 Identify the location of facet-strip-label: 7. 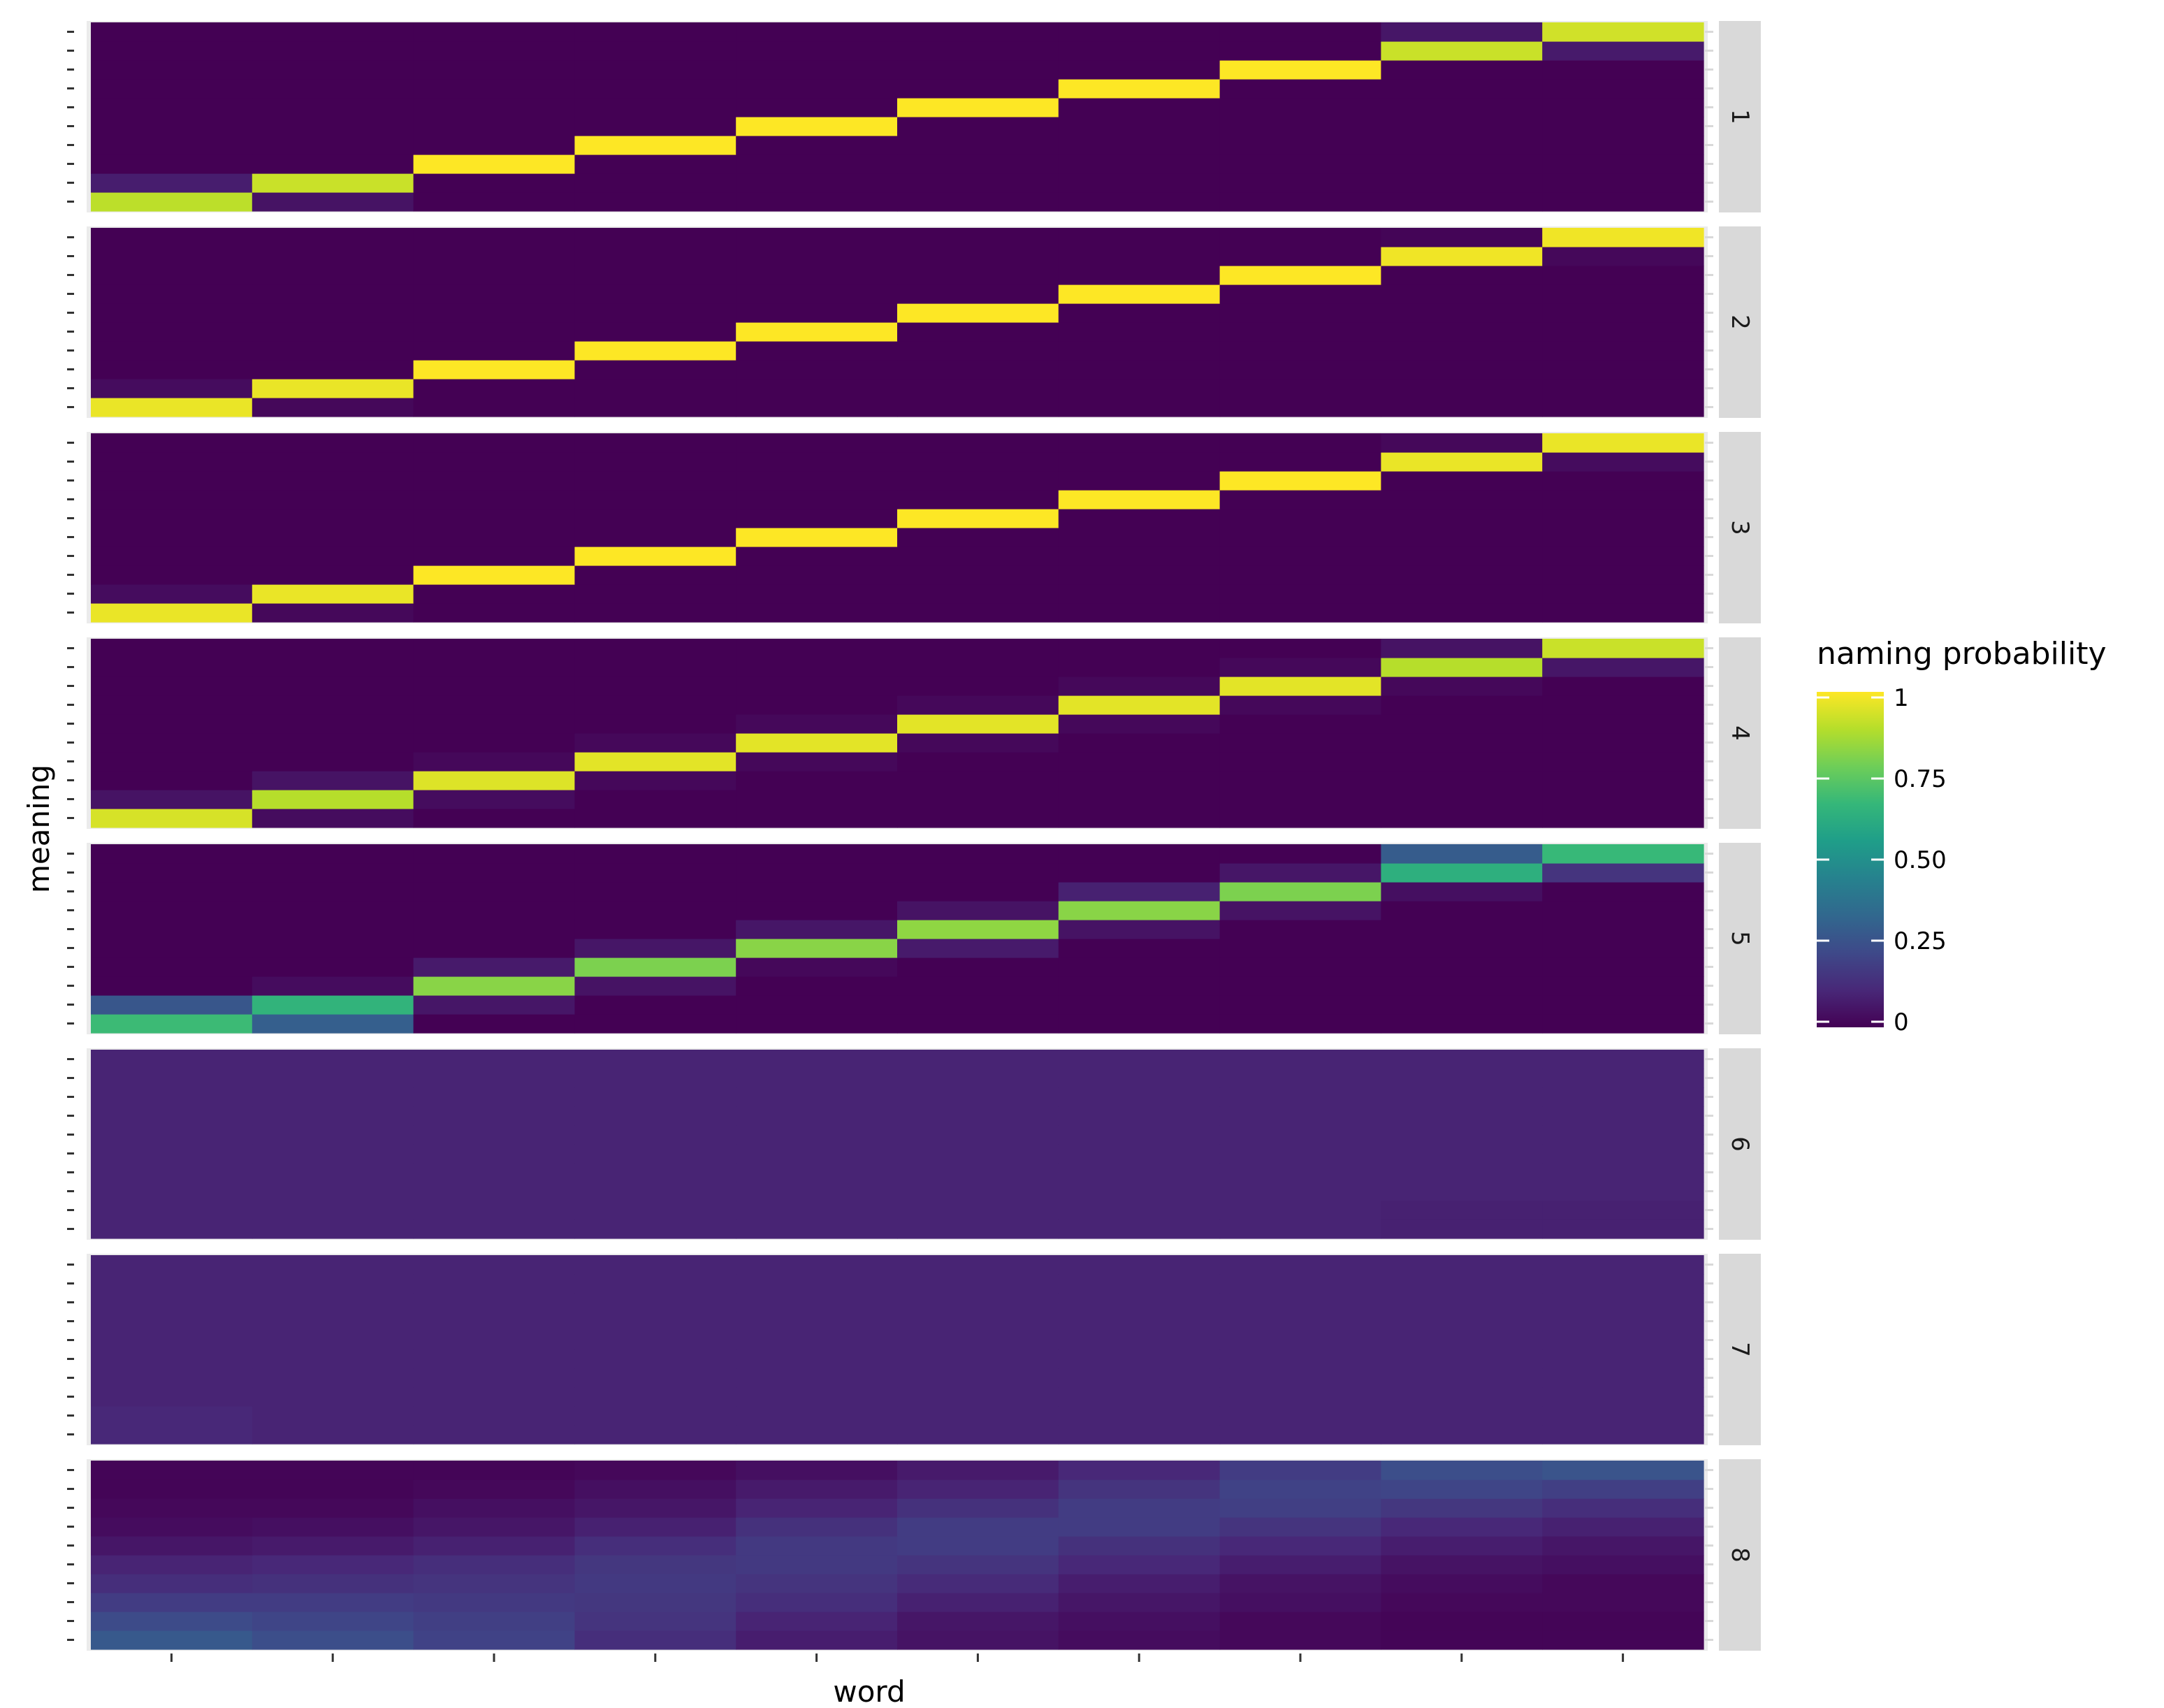
(1740, 1349).